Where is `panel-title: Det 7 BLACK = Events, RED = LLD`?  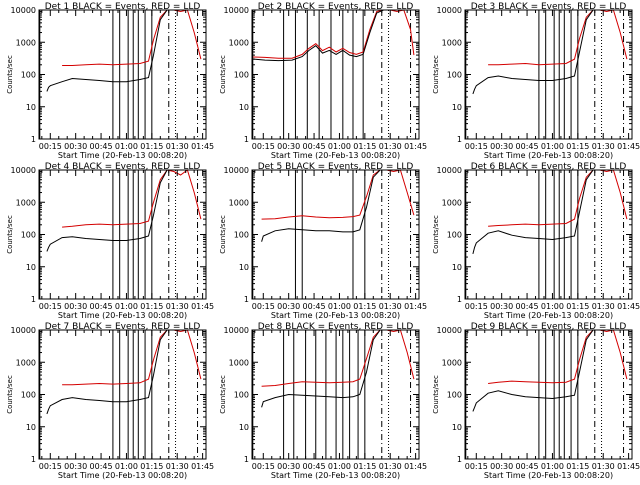 panel-title: Det 7 BLACK = Events, RED = LLD is located at coordinates (123, 327).